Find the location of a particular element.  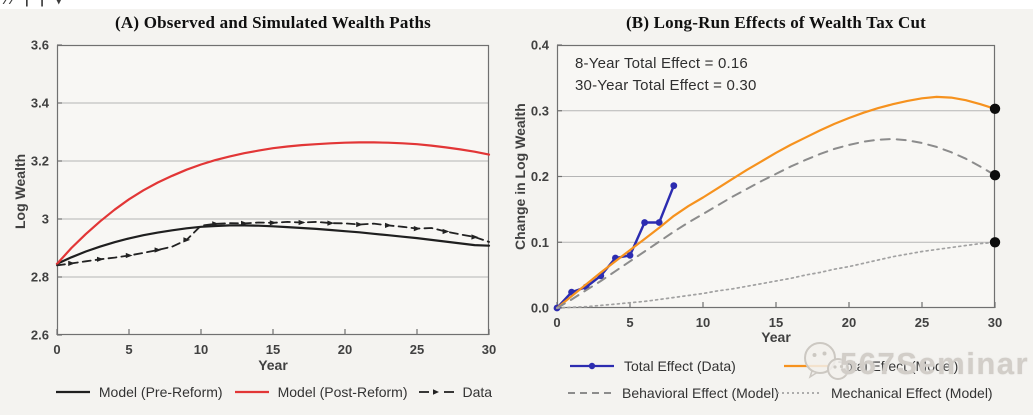

legend-item-pre-reform: Model (Pre-Reform) is located at coordinates (138, 392).